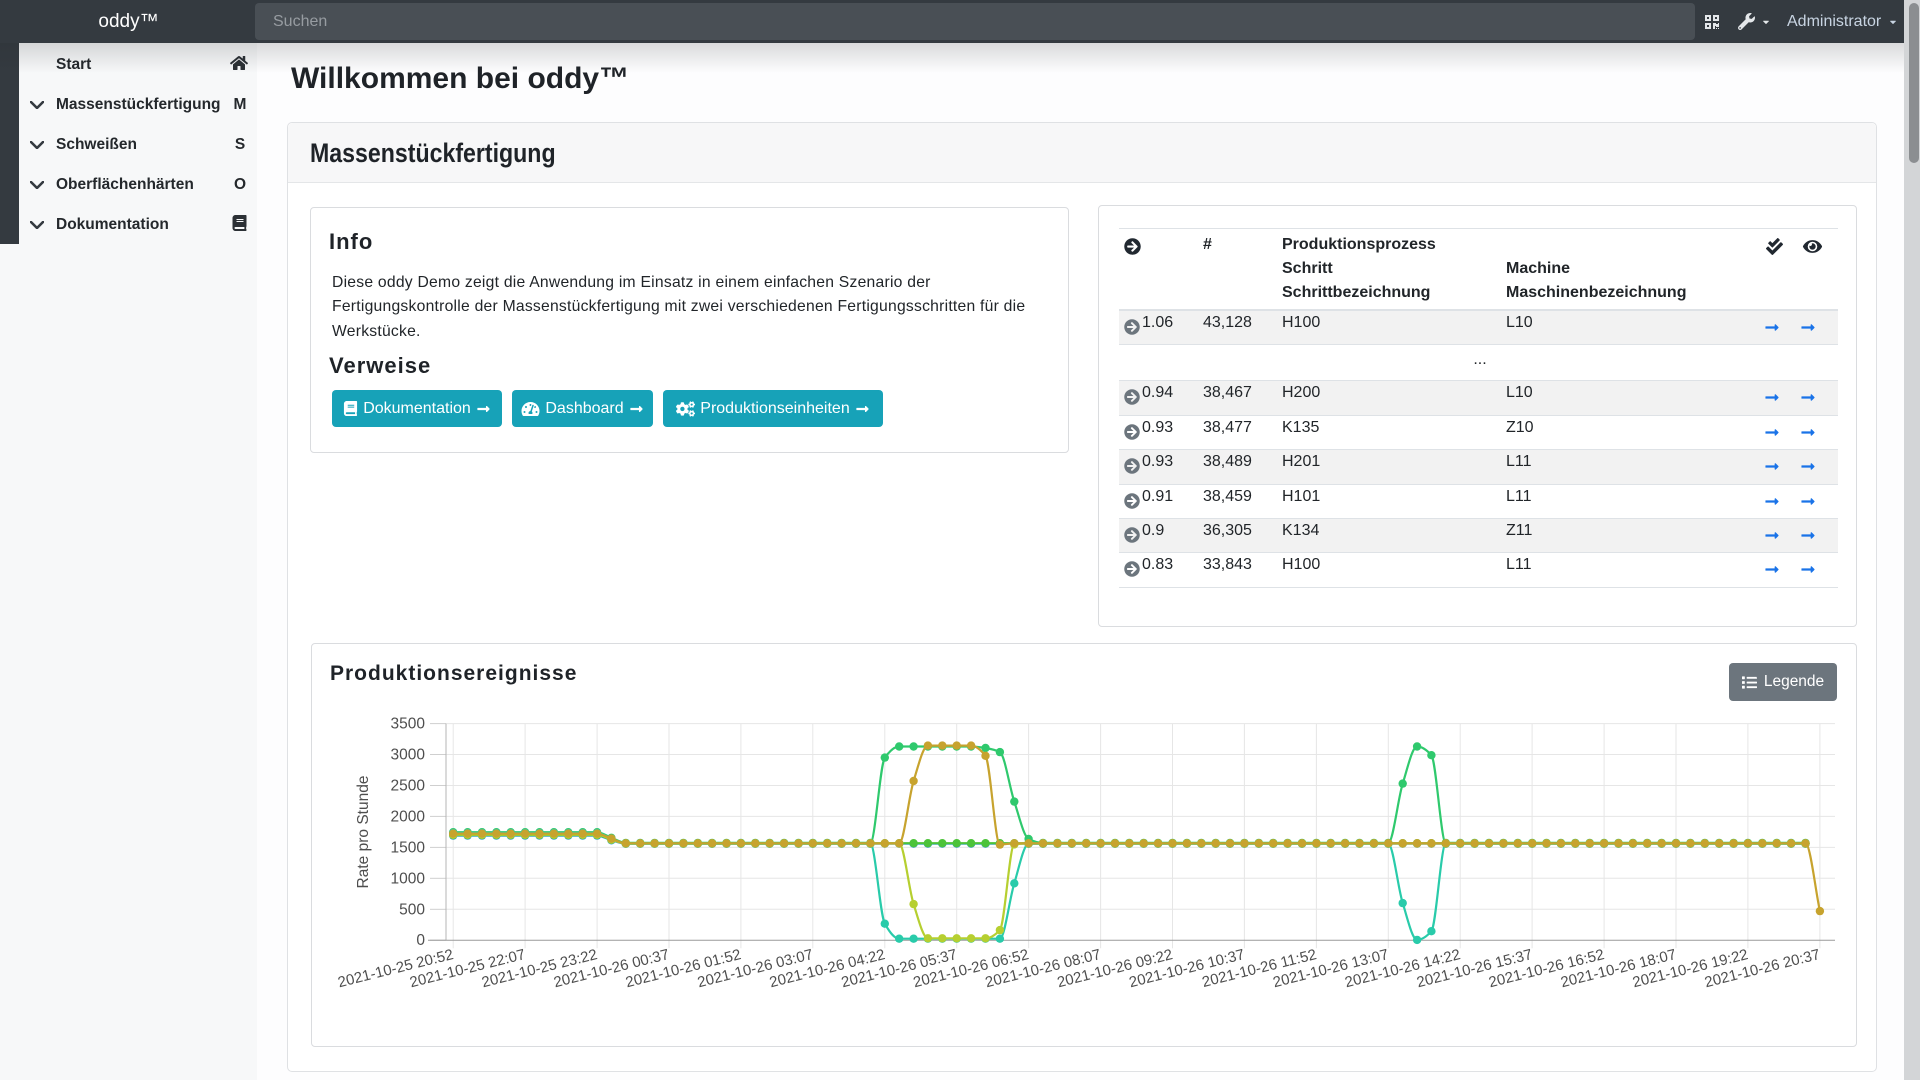  What do you see at coordinates (363, 832) in the screenshot?
I see `svg-text: Rate pro Stunde` at bounding box center [363, 832].